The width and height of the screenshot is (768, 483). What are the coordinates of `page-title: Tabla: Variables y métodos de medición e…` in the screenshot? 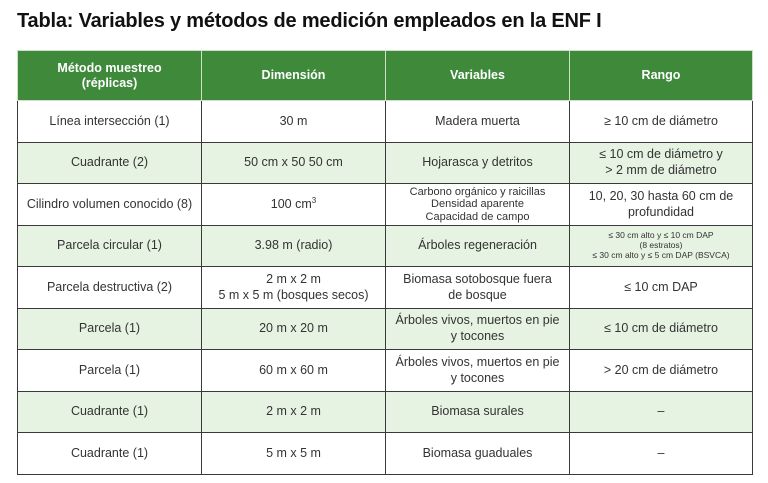 It's located at (309, 21).